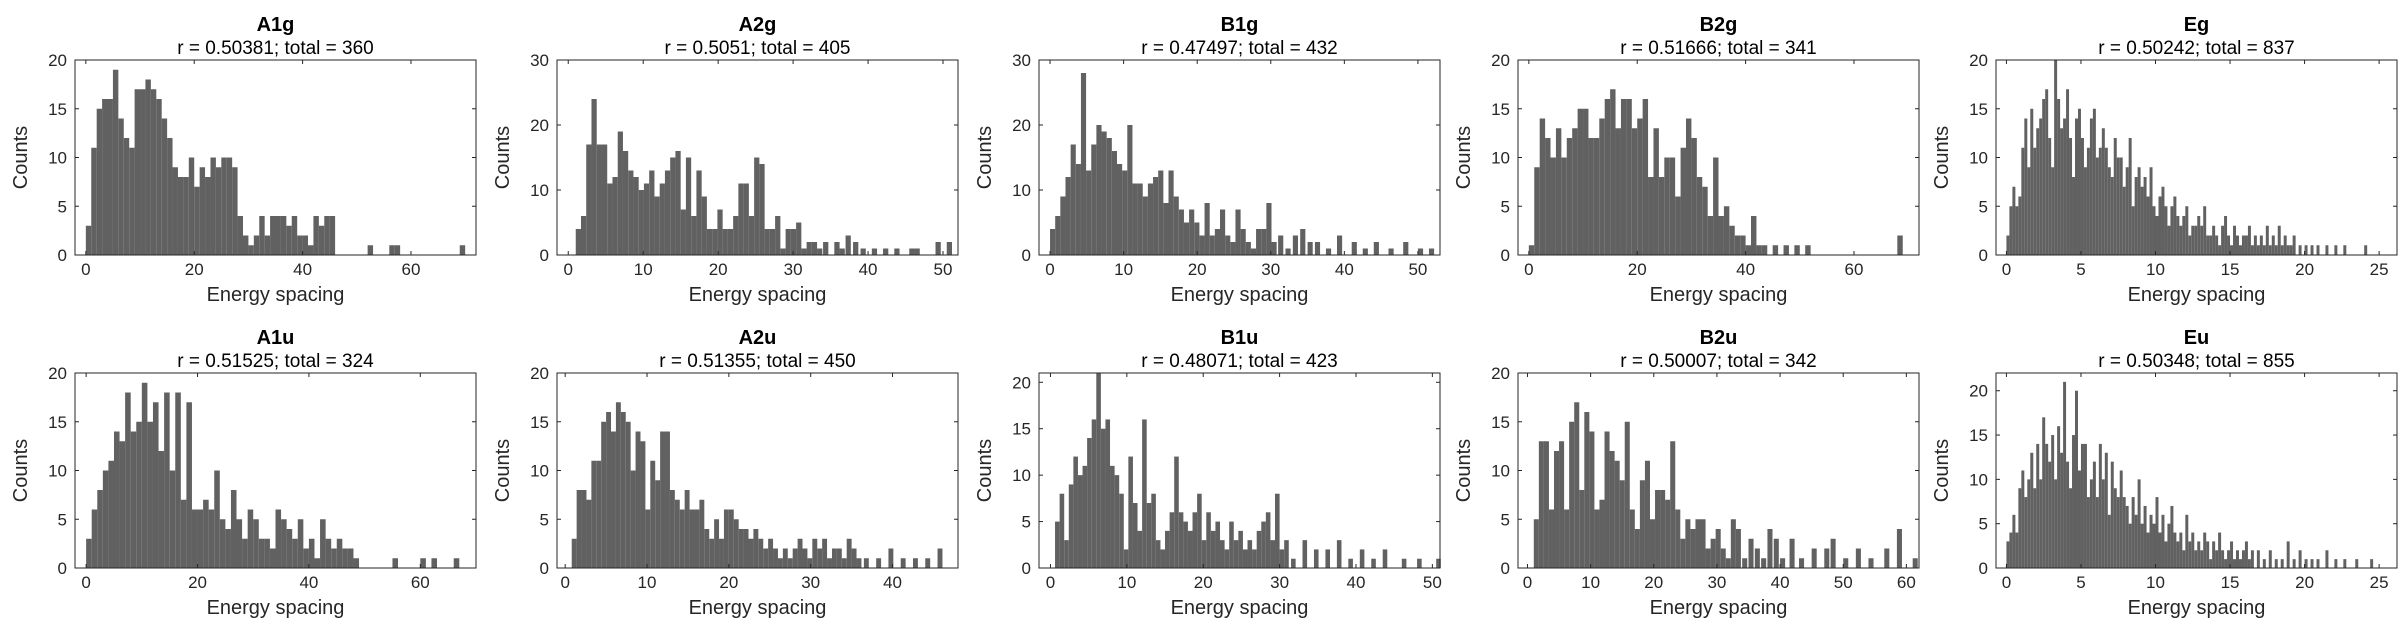 The image size is (2403, 625). I want to click on y-tick-label: 15, so click(1021, 429).